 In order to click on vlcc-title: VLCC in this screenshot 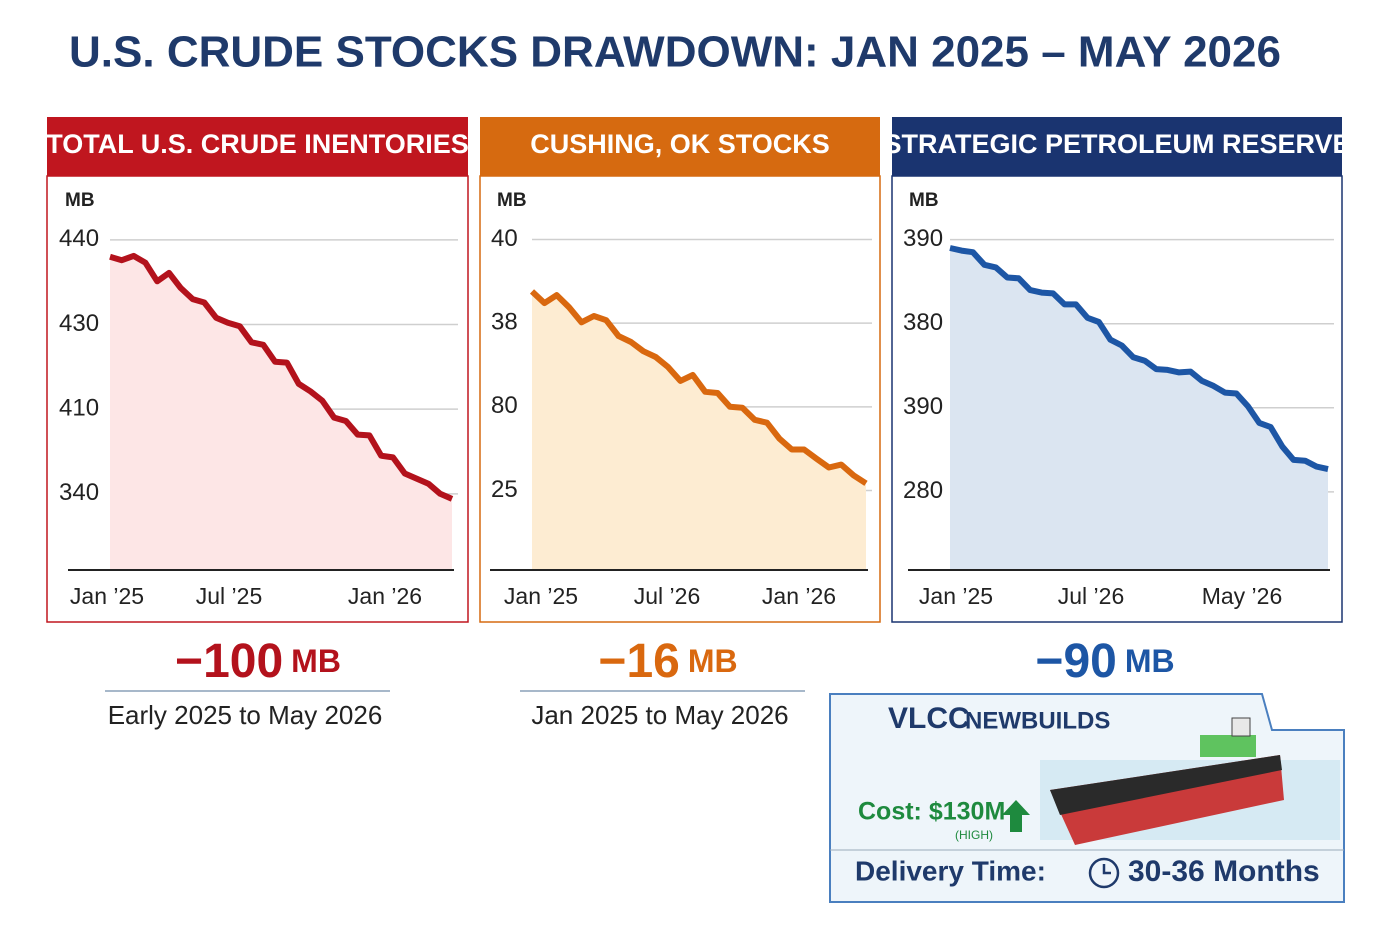, I will do `click(929, 718)`.